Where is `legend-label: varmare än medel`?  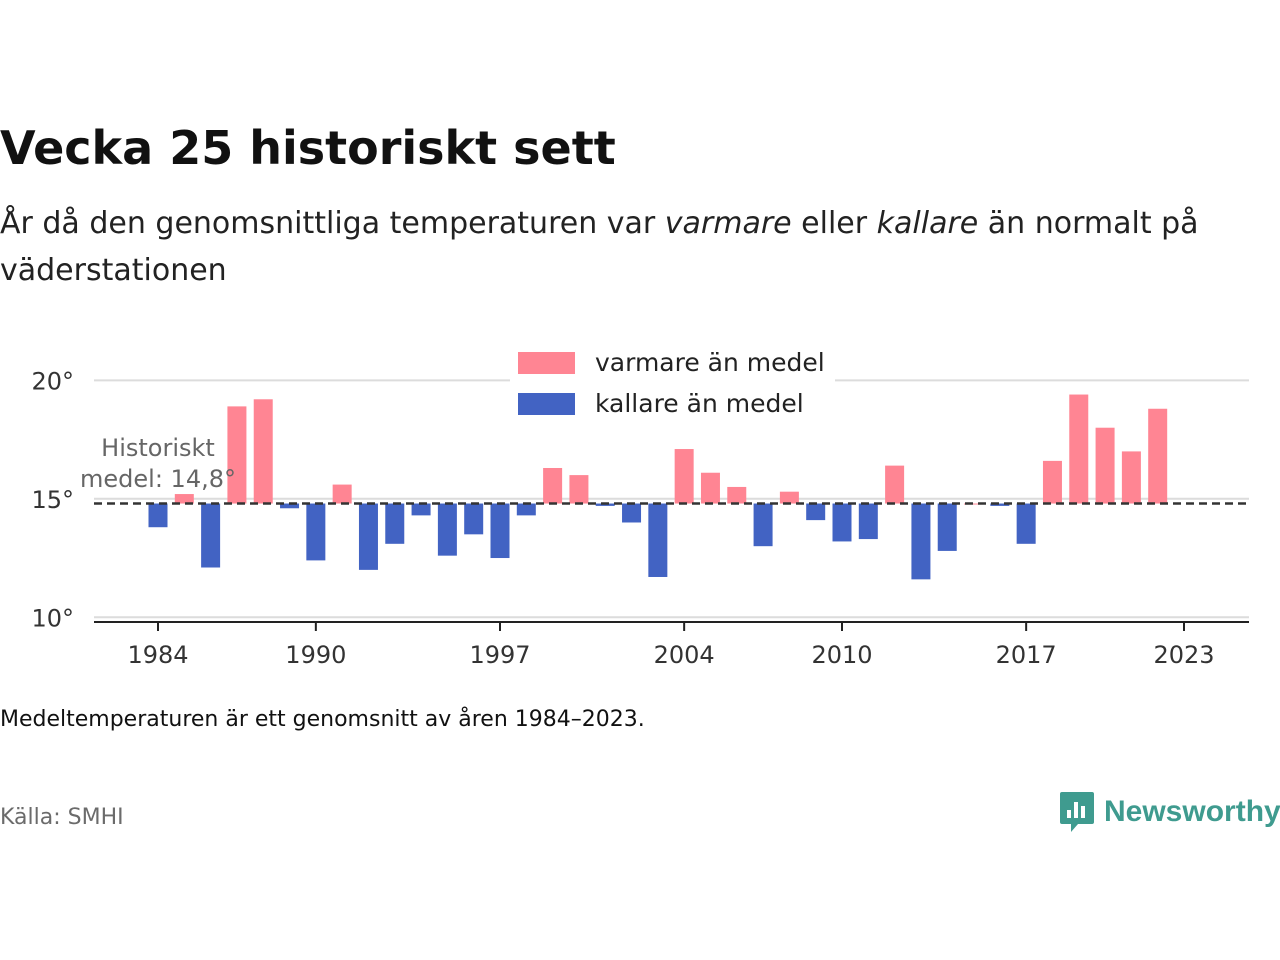
legend-label: varmare än medel is located at coordinates (710, 362).